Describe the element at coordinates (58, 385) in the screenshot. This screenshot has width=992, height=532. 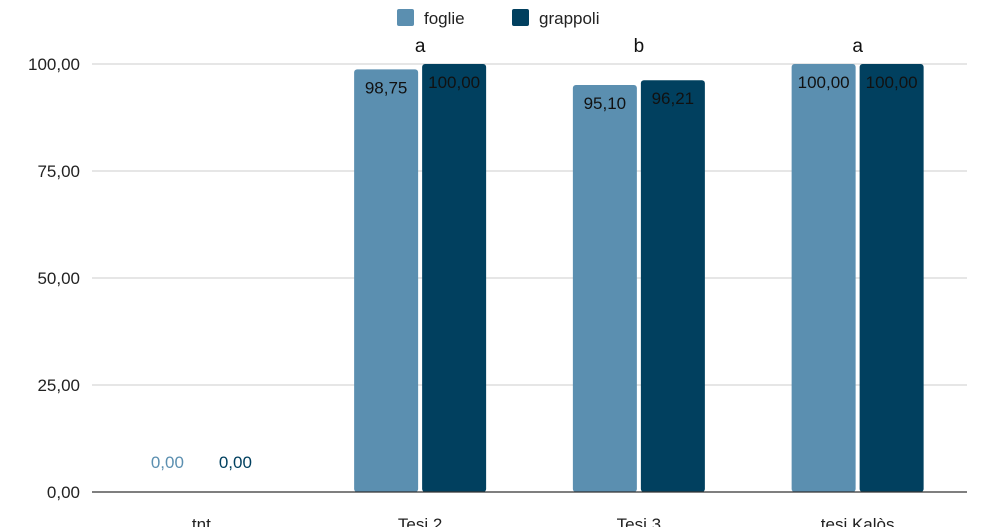
I see `y-tick-label: 25,00` at that location.